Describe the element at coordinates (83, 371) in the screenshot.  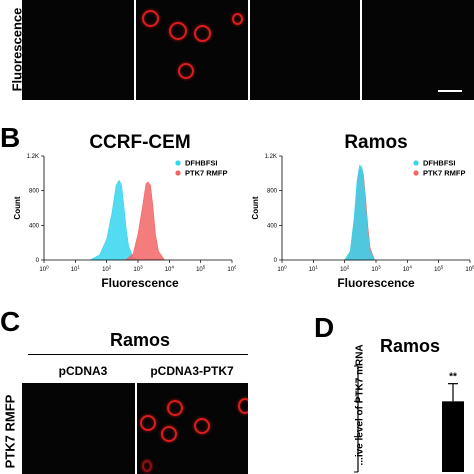
I see `panel-c-col1: pCDNA3` at that location.